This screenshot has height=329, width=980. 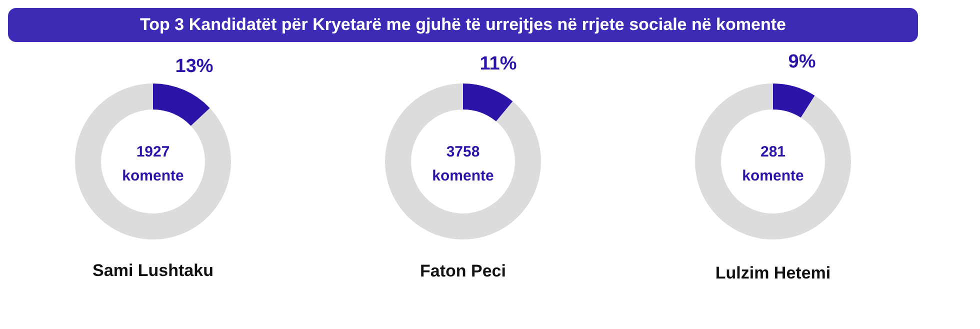 I want to click on data-label: 9%, so click(x=802, y=62).